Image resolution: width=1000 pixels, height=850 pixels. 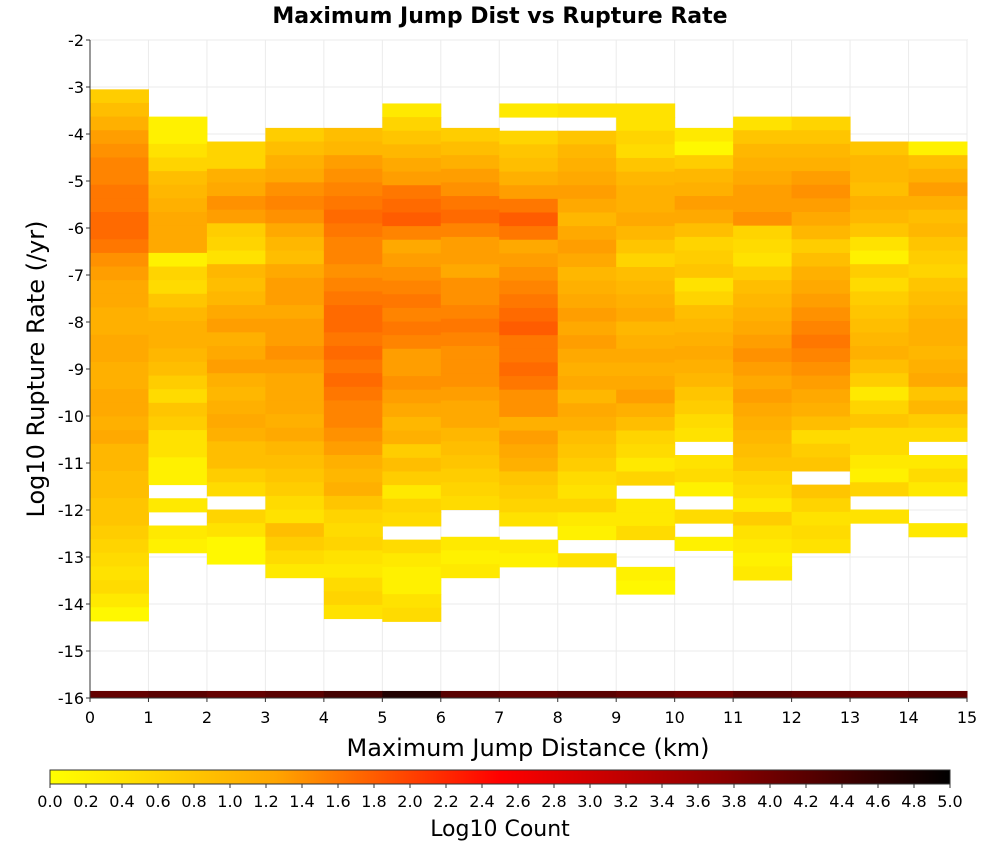 What do you see at coordinates (265, 717) in the screenshot?
I see `x-tick-label: 3` at bounding box center [265, 717].